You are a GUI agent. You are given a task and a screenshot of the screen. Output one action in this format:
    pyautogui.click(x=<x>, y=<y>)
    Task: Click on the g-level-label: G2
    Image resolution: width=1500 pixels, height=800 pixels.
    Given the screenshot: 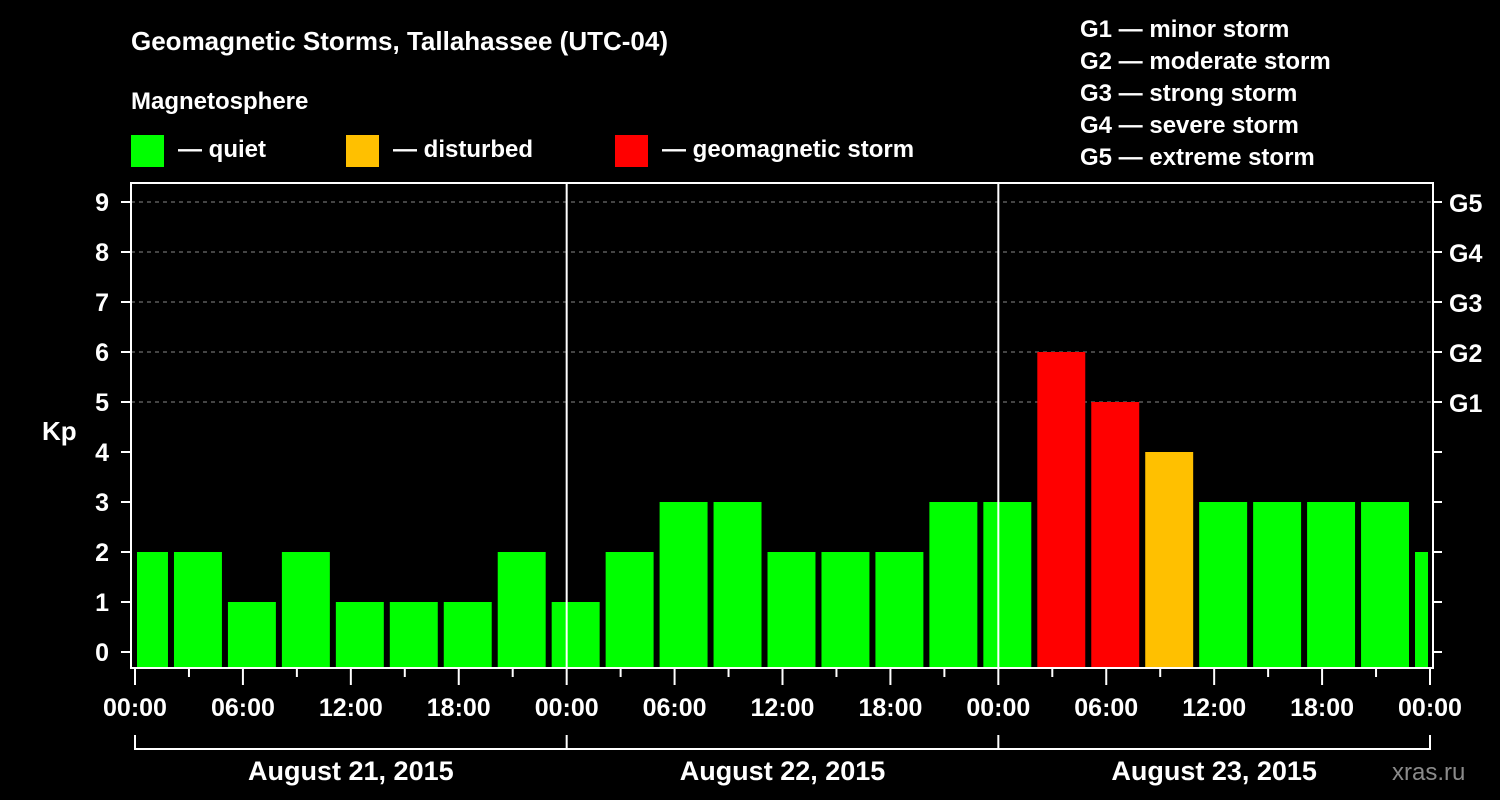 What is the action you would take?
    pyautogui.click(x=1465, y=354)
    